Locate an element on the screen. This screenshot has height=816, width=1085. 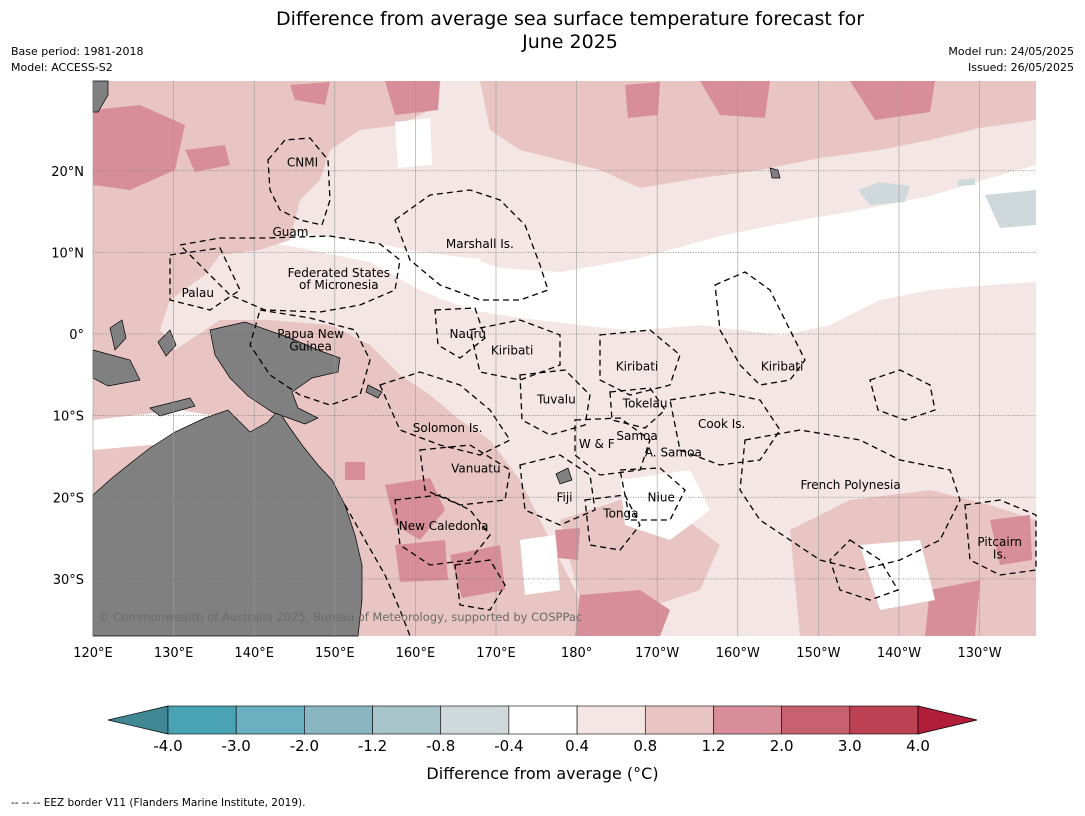
eez-border-nauru is located at coordinates (460, 333).